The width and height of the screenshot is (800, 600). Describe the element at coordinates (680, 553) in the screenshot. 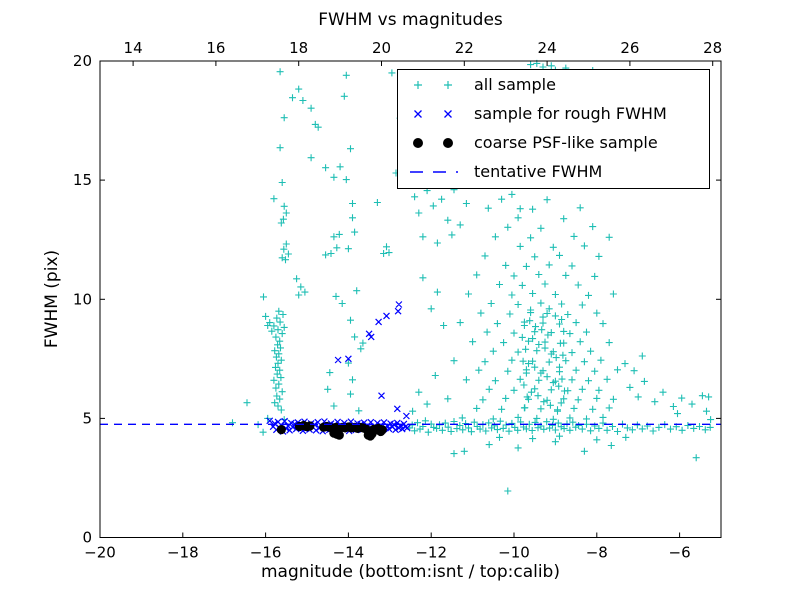

I see `x-bottom-tick-label: −6` at that location.